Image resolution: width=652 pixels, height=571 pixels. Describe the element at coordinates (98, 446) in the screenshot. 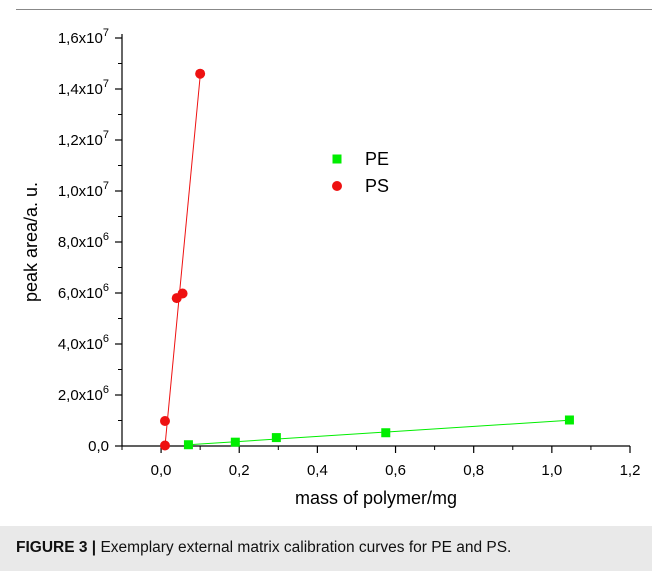

I see `y-tick-label: 0,0` at that location.